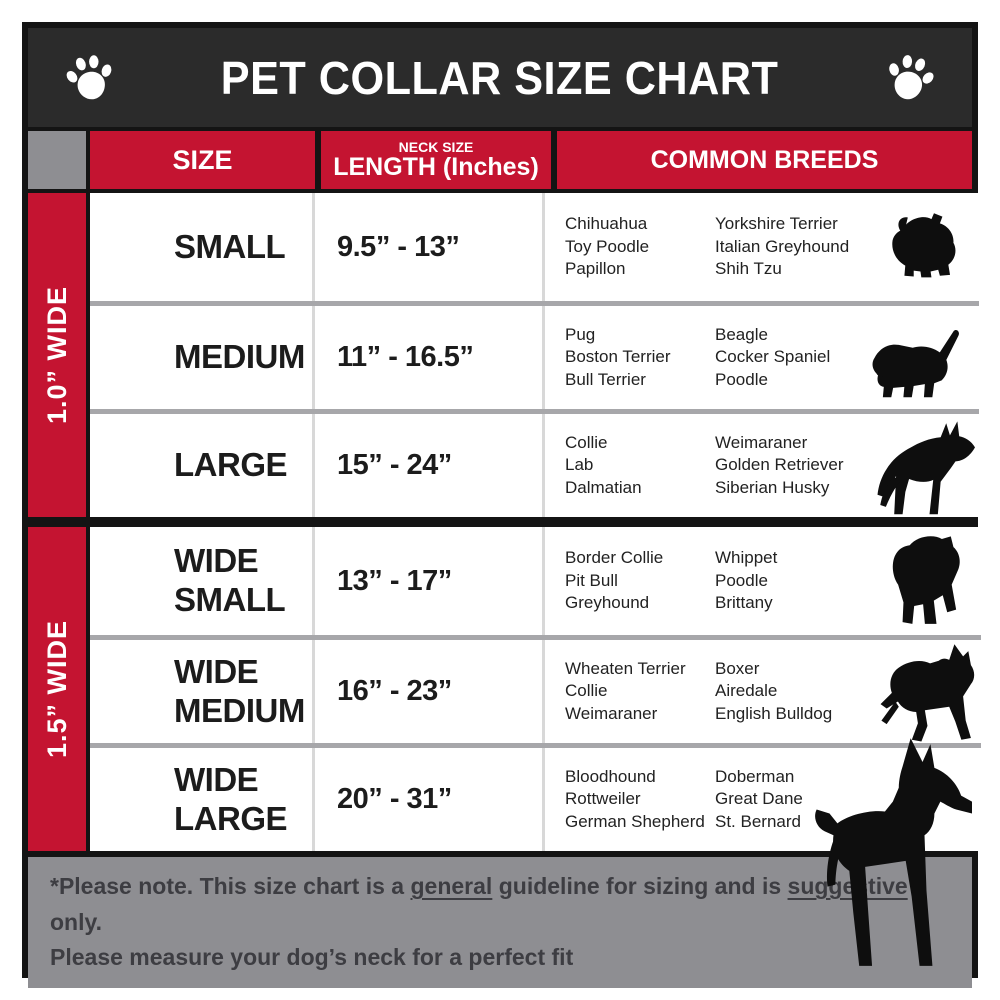 The image size is (1000, 1000). Describe the element at coordinates (926, 580) in the screenshot. I see `bulldog-icon` at that location.